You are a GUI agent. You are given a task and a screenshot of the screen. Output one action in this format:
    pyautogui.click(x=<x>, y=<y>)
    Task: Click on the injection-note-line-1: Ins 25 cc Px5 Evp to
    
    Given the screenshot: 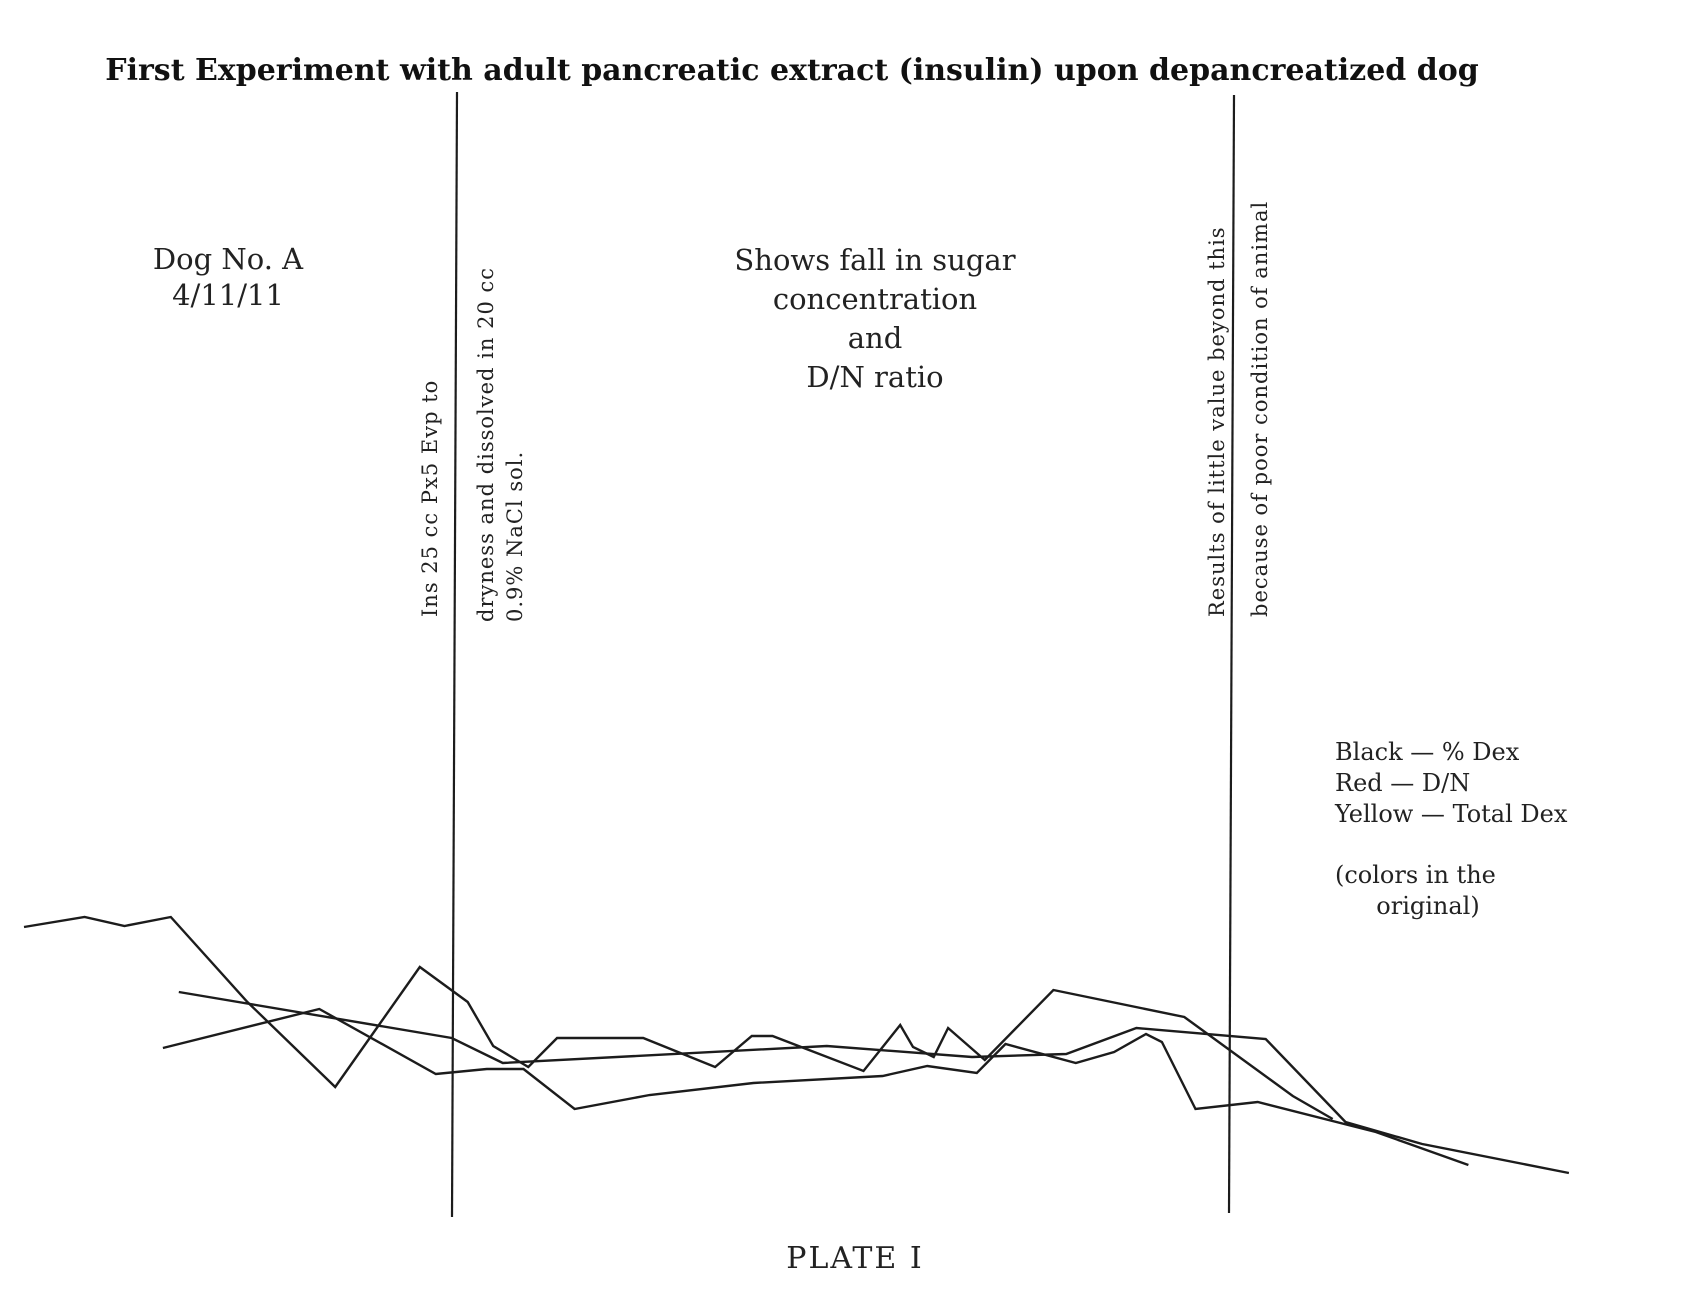 What is the action you would take?
    pyautogui.click(x=430, y=498)
    